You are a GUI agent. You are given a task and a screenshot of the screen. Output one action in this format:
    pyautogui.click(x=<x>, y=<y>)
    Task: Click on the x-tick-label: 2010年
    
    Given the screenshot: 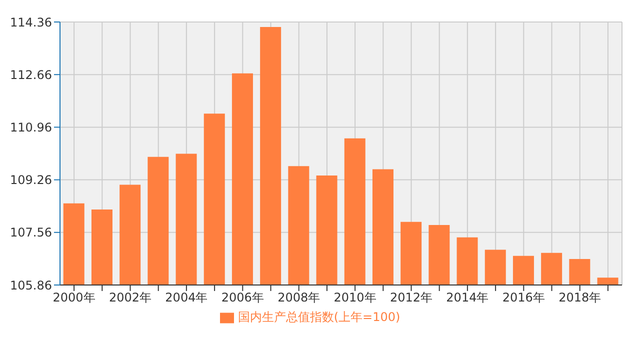 What is the action you would take?
    pyautogui.click(x=355, y=297)
    